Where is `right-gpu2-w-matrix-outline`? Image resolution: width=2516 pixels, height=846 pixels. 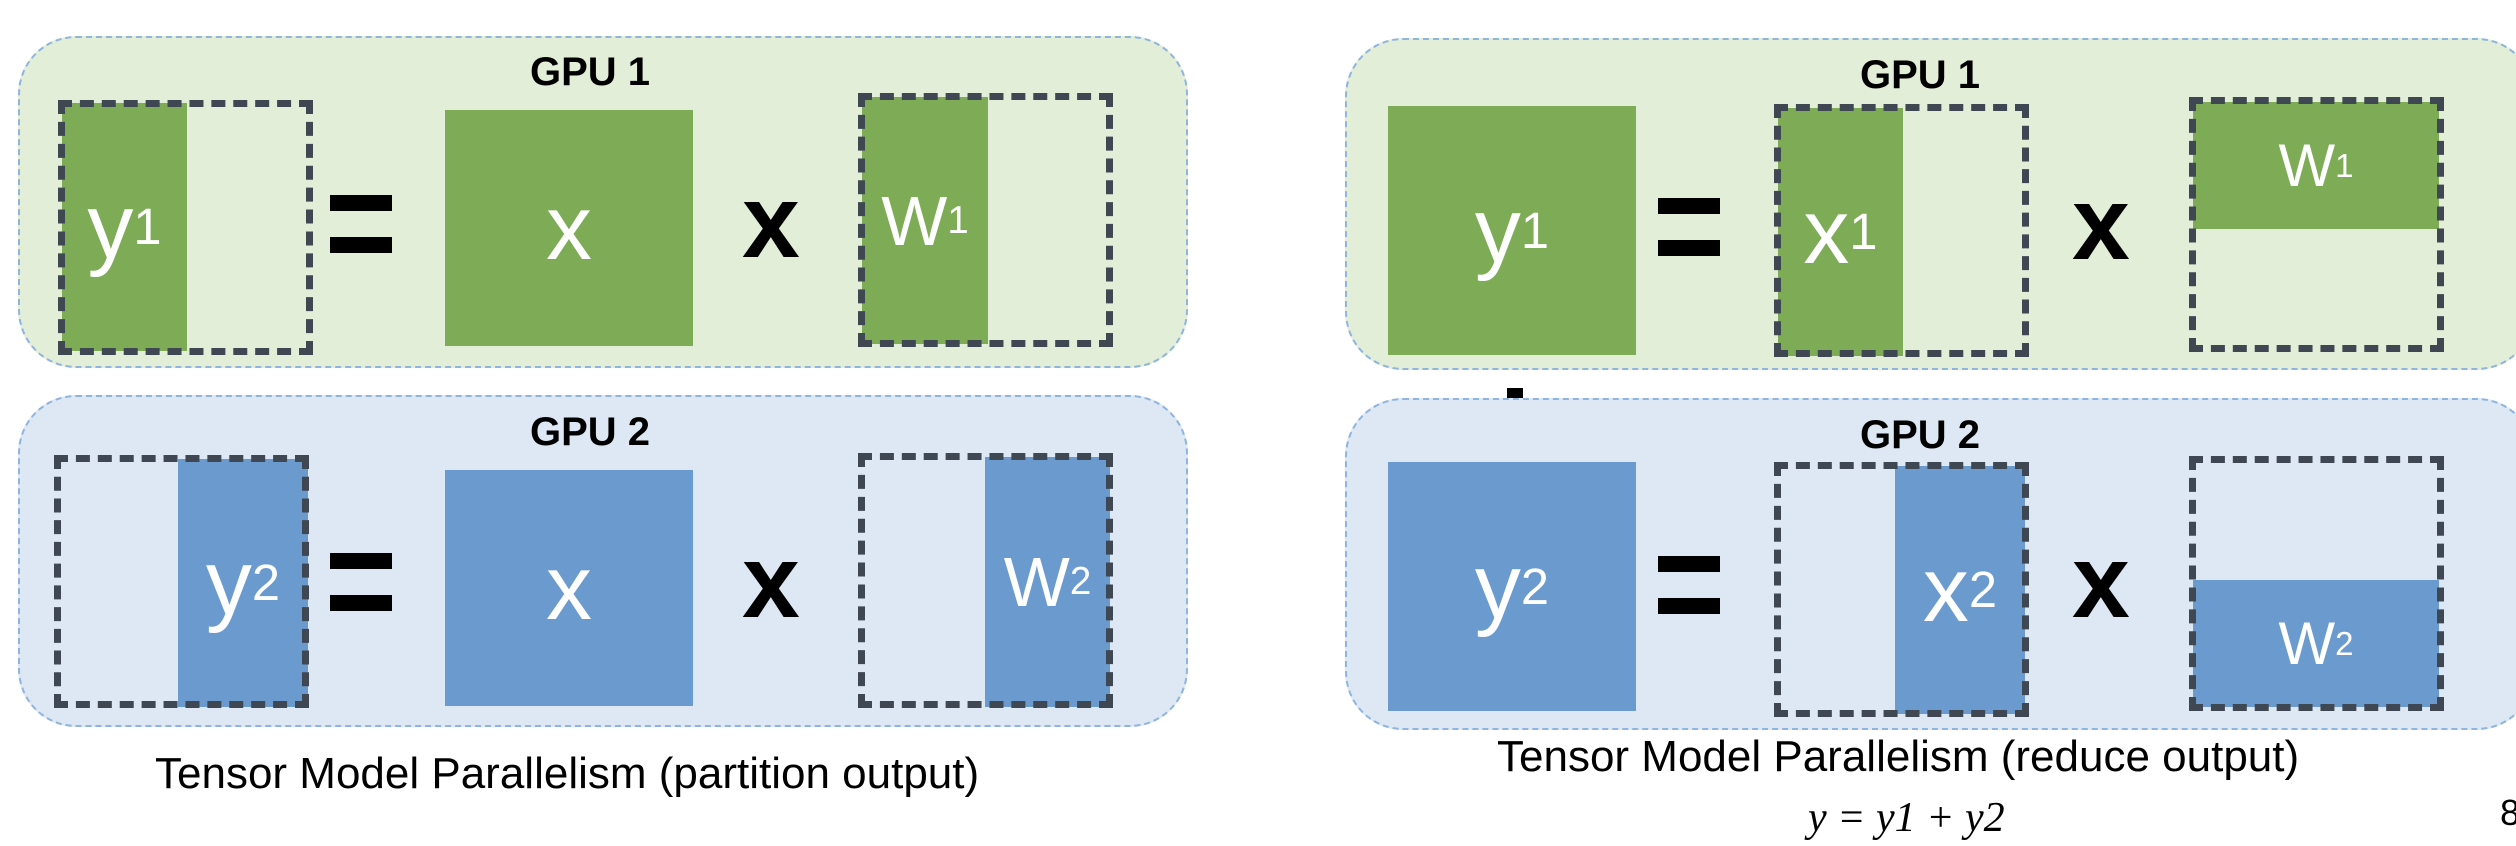 right-gpu2-w-matrix-outline is located at coordinates (2316, 583).